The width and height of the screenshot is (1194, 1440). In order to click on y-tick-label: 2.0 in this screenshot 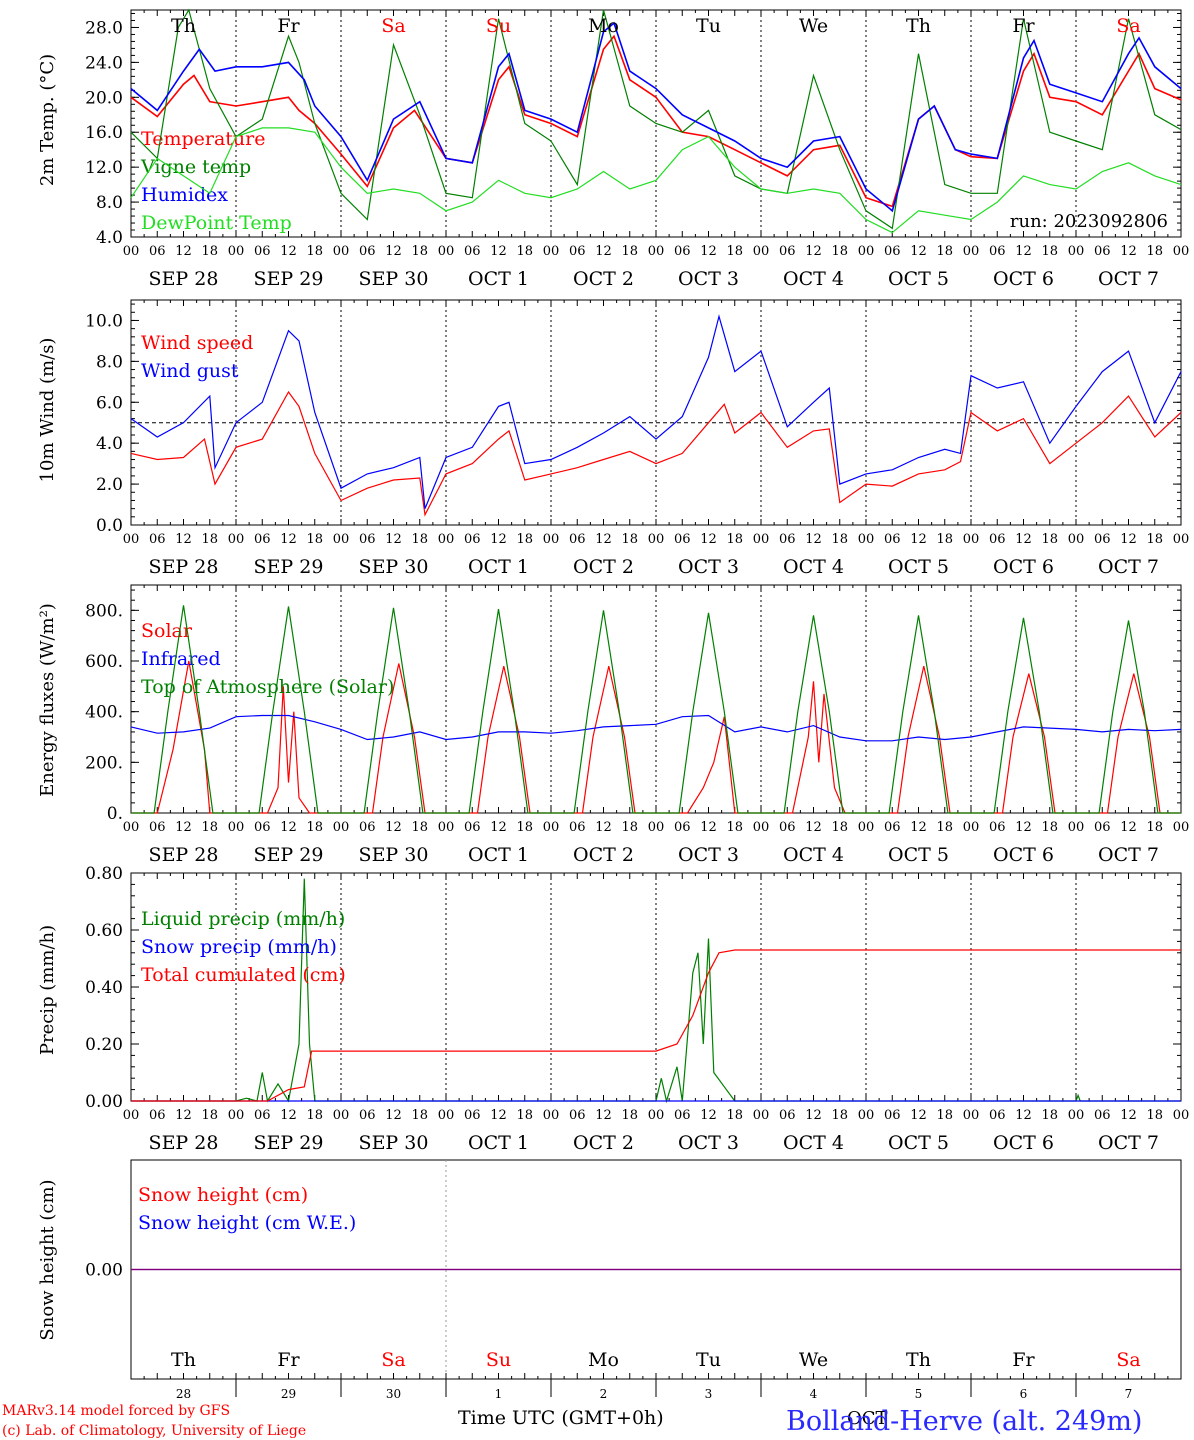, I will do `click(109, 485)`.